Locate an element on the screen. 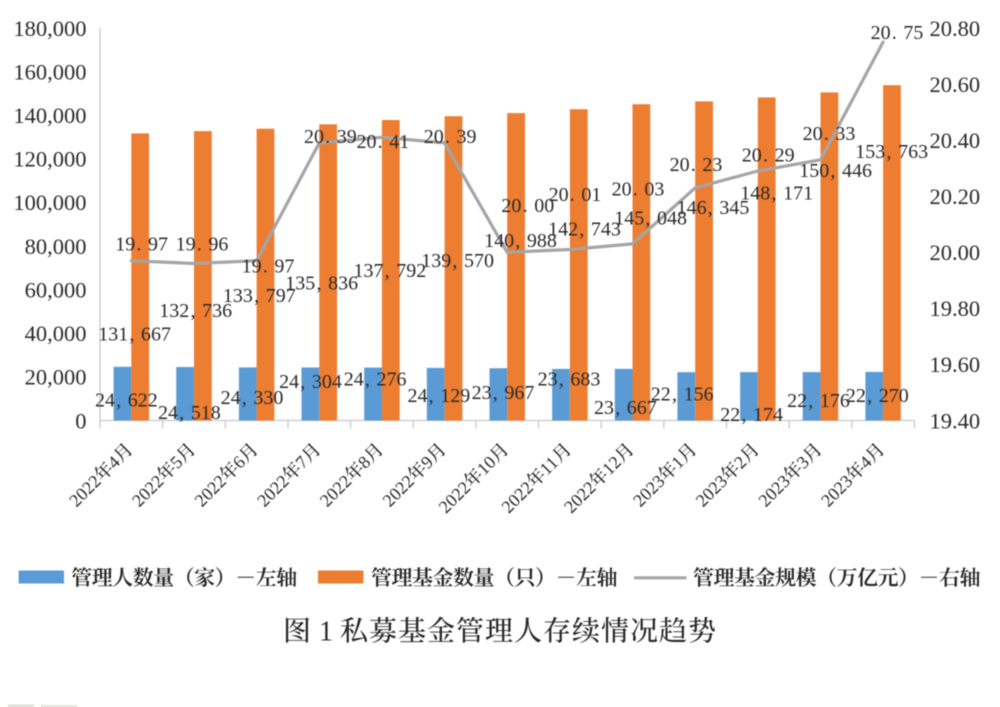 The image size is (1000, 707). label-series1-10: 148,171 is located at coordinates (776, 194).